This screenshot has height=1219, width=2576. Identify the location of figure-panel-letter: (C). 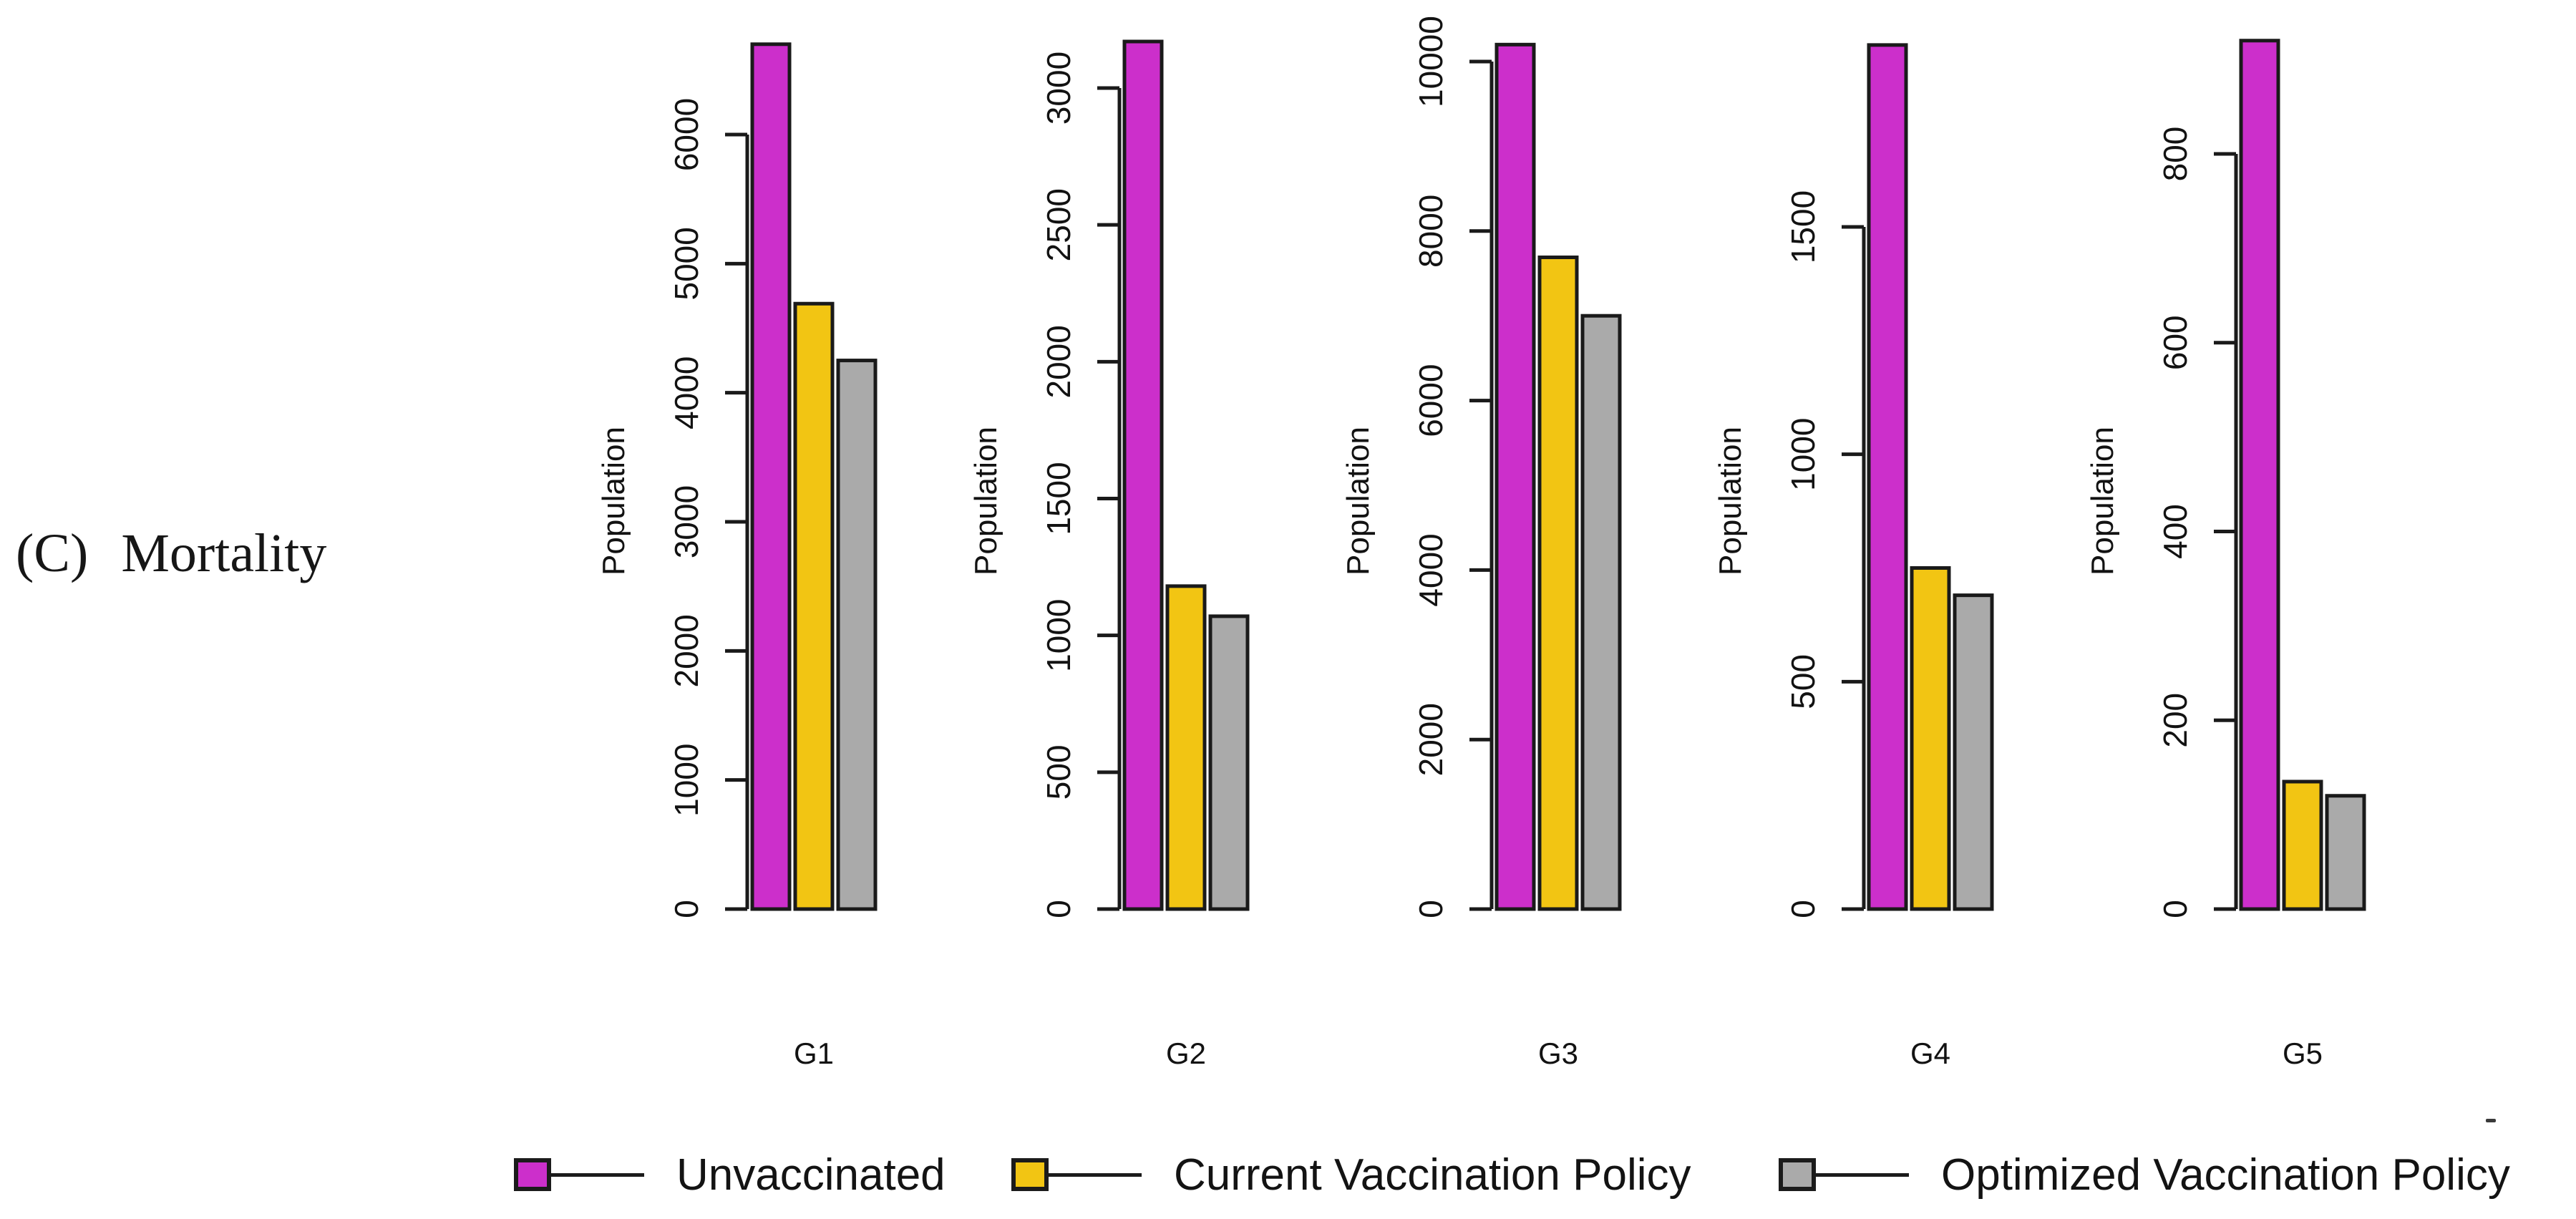
(52, 553).